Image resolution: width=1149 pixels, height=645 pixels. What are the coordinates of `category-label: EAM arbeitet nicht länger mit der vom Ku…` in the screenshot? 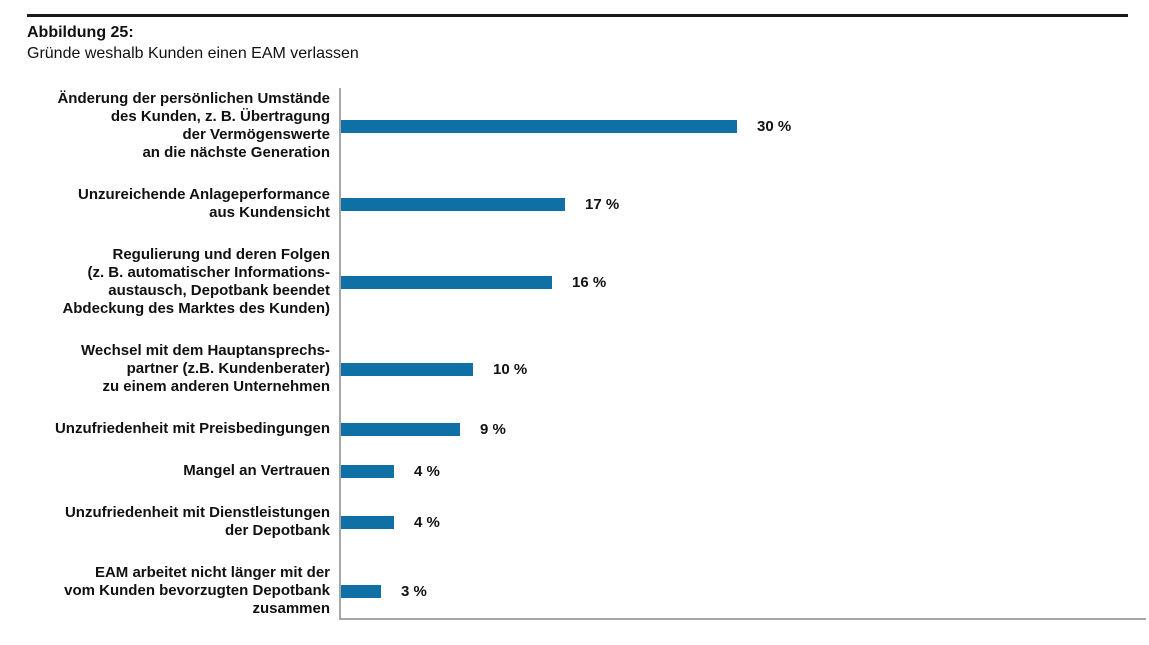 It's located at (197, 590).